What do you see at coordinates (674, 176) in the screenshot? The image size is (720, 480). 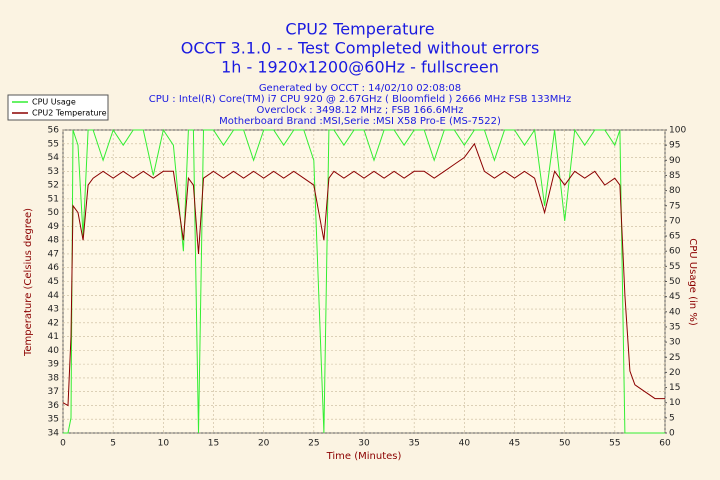 I see `y2-tick-label: 85` at bounding box center [674, 176].